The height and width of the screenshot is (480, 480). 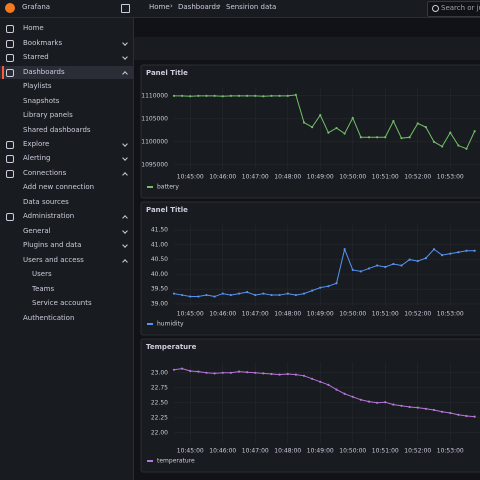 I want to click on x-tick-label: 10:45:00, so click(x=190, y=451).